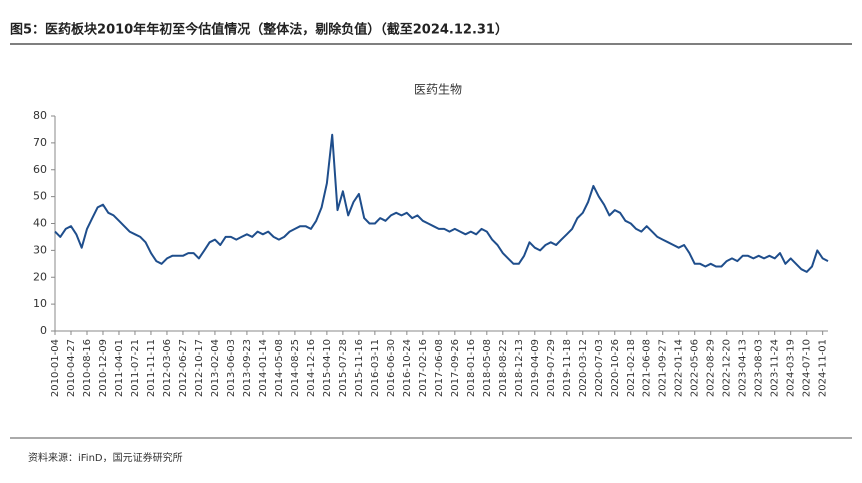 The height and width of the screenshot is (483, 862). What do you see at coordinates (535, 368) in the screenshot?
I see `x-tick-label: 2019-04-09` at bounding box center [535, 368].